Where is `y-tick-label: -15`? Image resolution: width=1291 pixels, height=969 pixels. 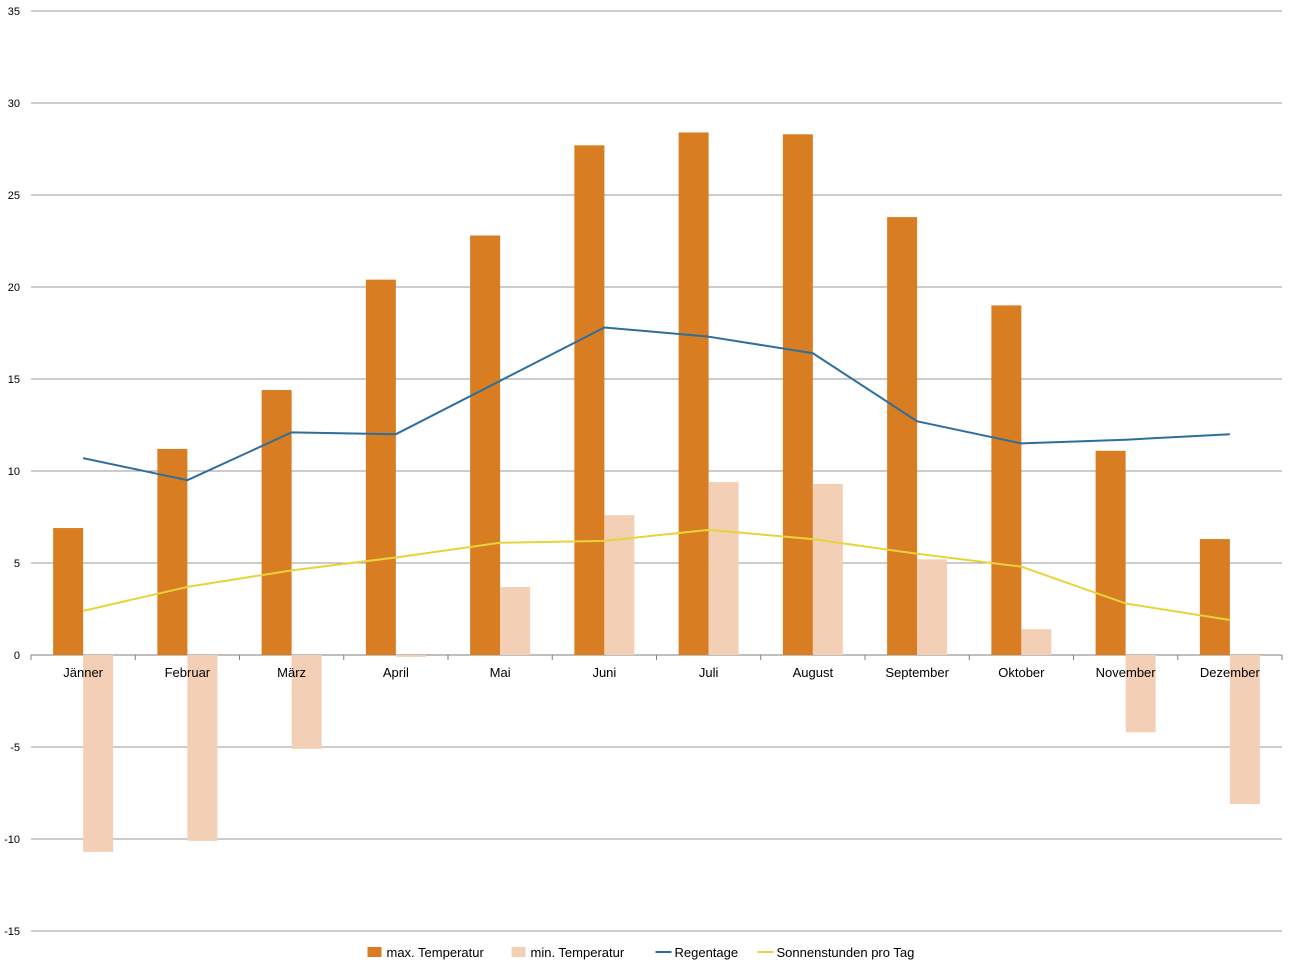 y-tick-label: -15 is located at coordinates (12, 932).